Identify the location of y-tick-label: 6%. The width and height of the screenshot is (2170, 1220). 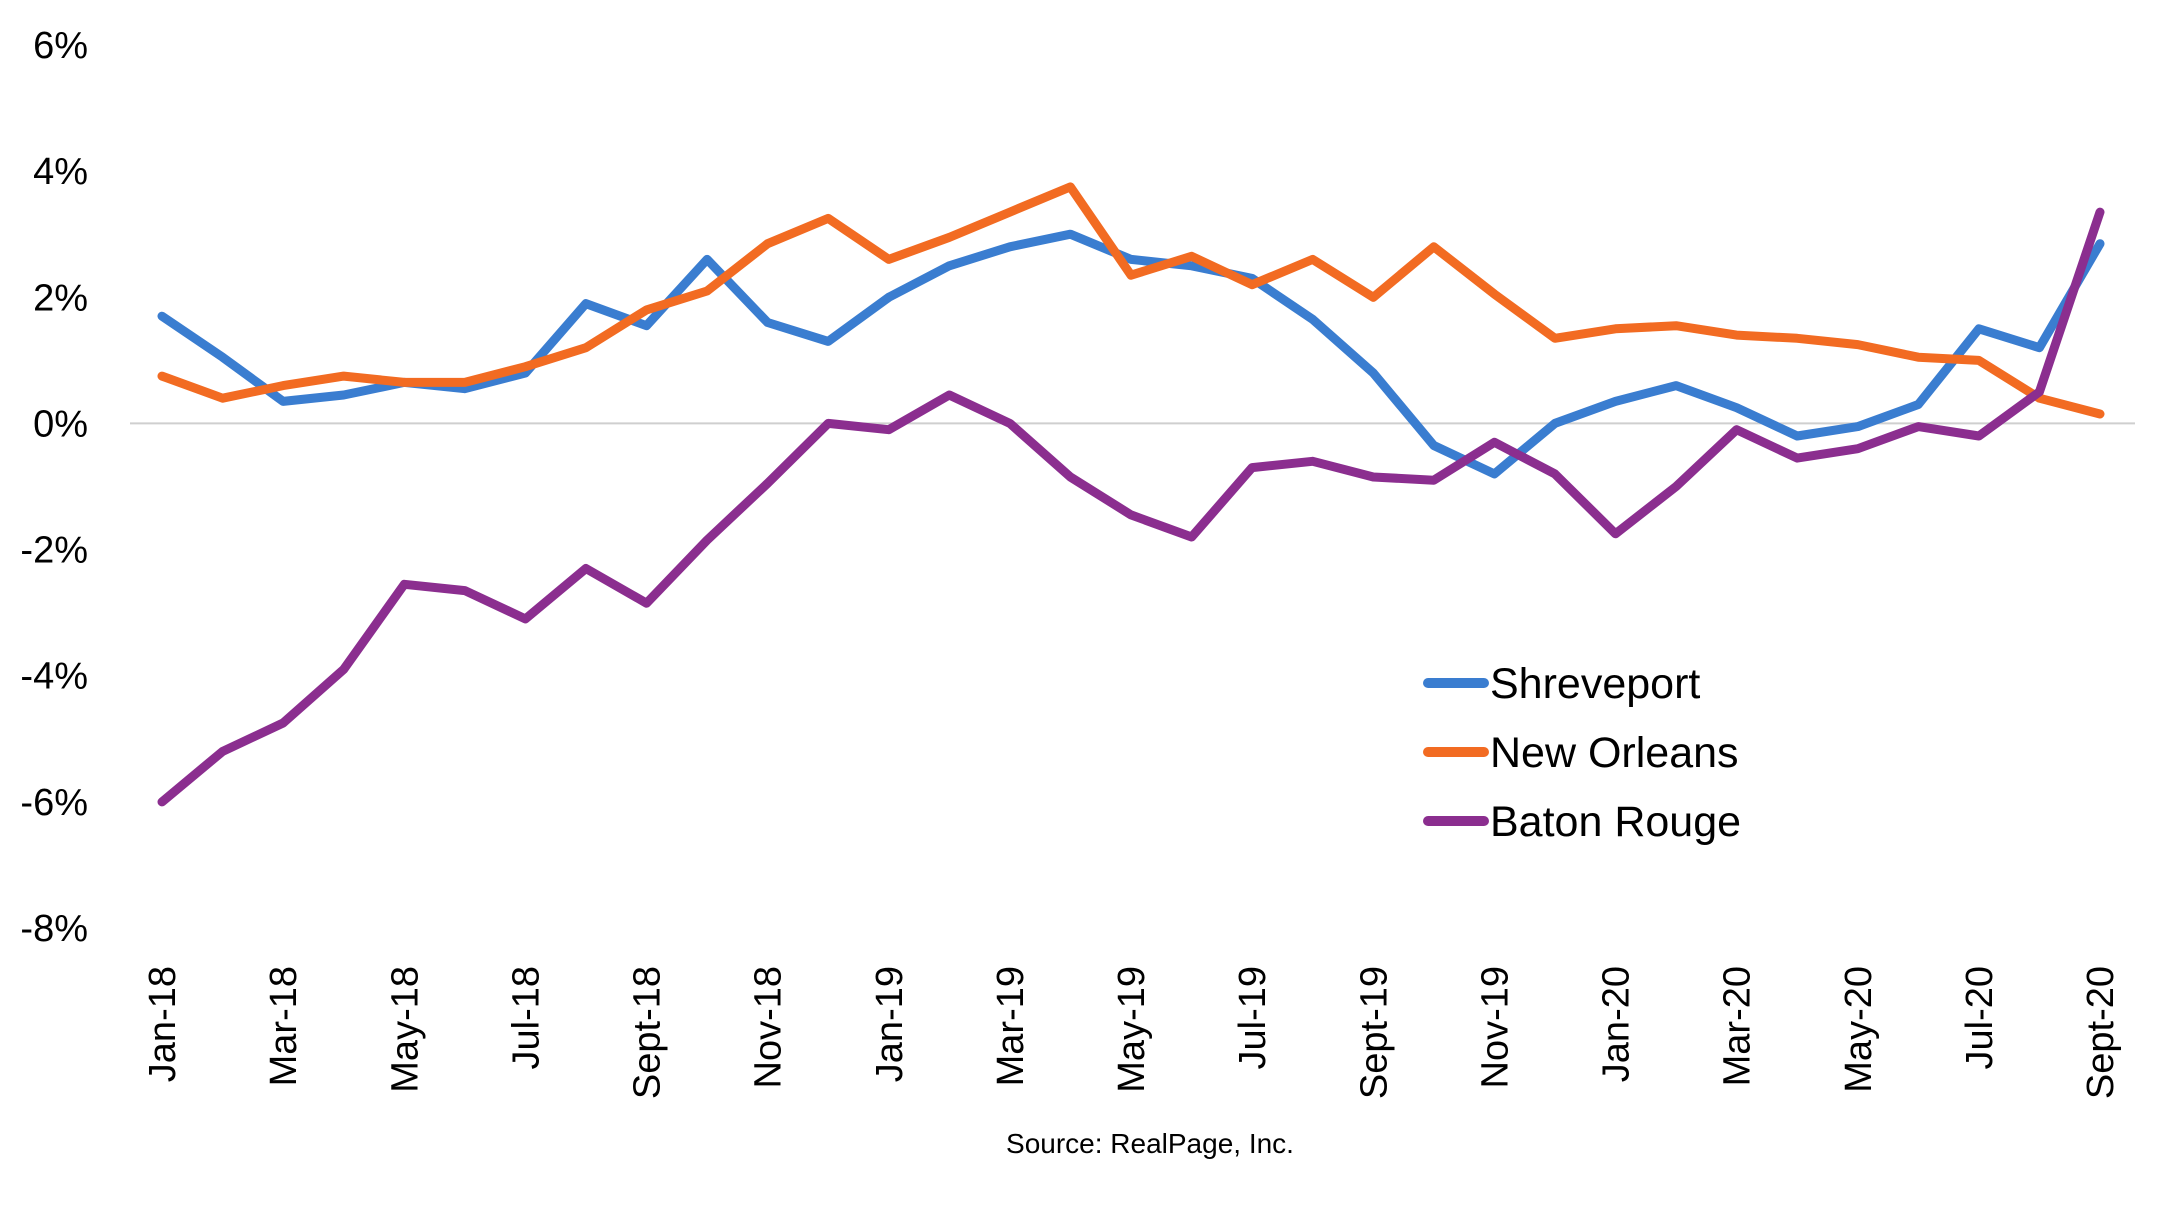
(60, 46).